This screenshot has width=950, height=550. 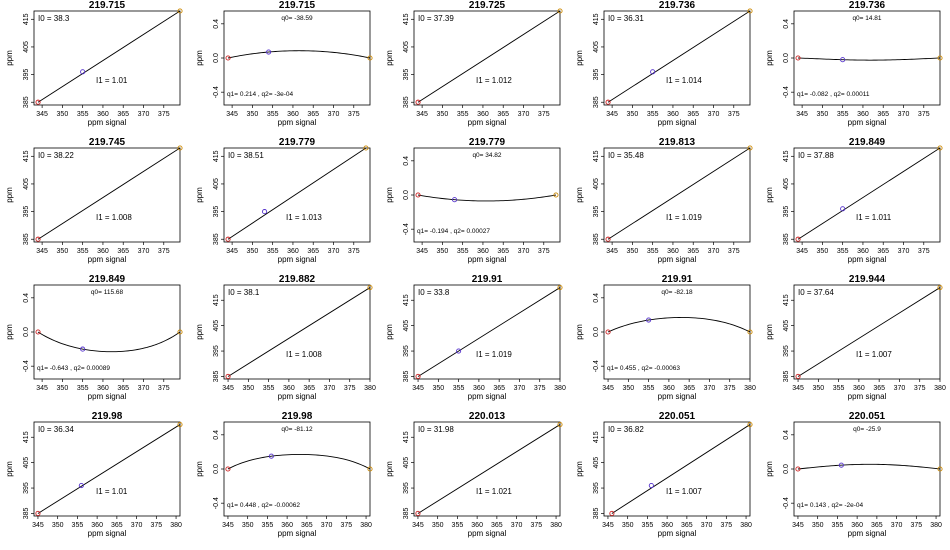 I want to click on intercept-label: I0 = 38.22, so click(x=56, y=155).